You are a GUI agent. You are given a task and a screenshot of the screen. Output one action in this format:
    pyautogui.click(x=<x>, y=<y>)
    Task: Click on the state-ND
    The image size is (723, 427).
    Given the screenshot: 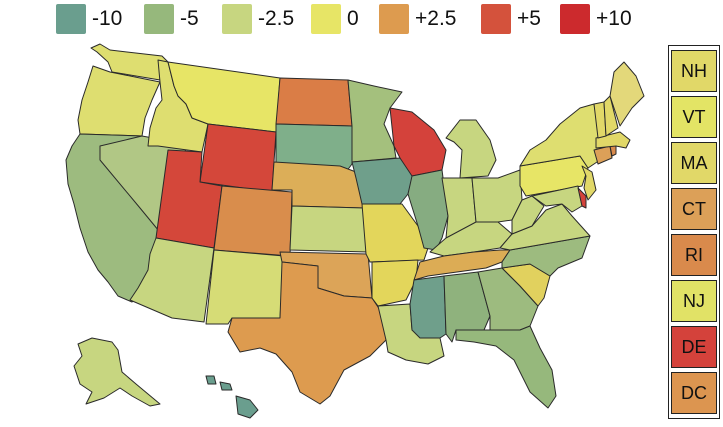 What is the action you would take?
    pyautogui.click(x=314, y=102)
    